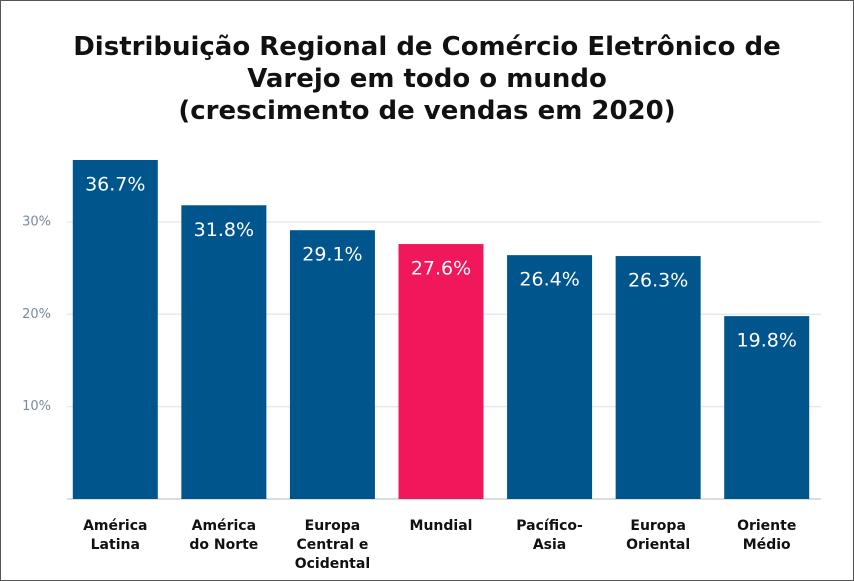  What do you see at coordinates (36, 406) in the screenshot?
I see `y-tick-label: 10%` at bounding box center [36, 406].